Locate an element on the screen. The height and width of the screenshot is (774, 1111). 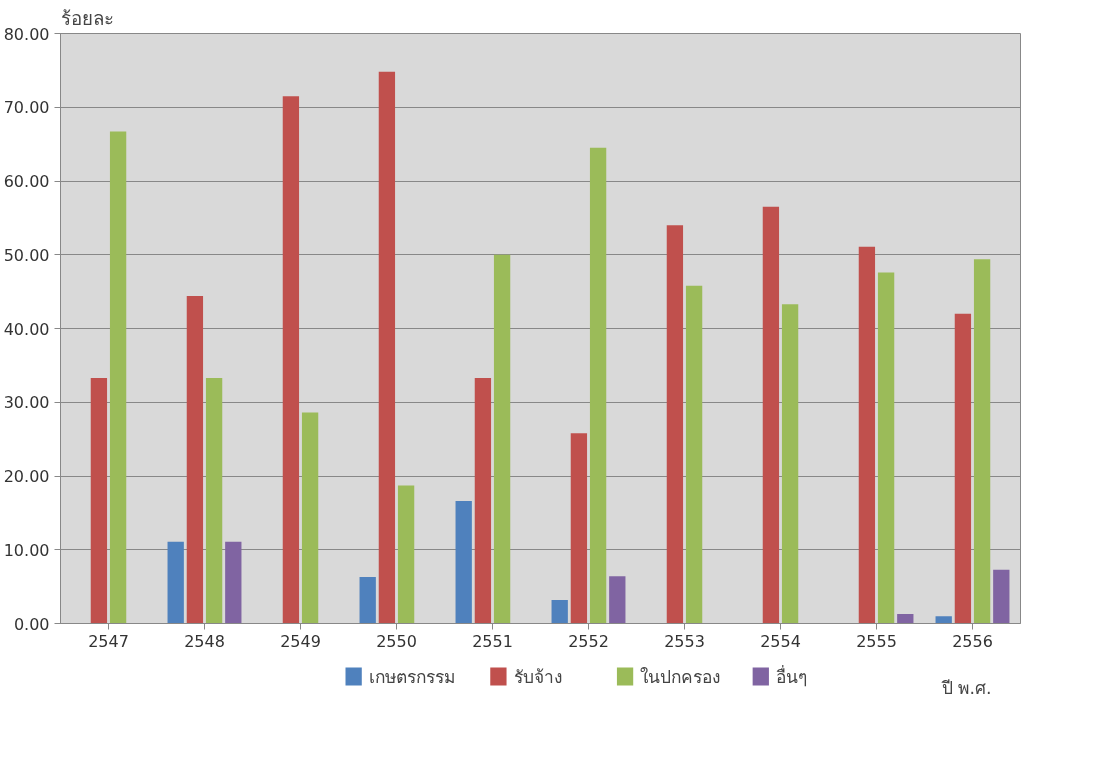
x-tick-label: 2553 is located at coordinates (684, 641).